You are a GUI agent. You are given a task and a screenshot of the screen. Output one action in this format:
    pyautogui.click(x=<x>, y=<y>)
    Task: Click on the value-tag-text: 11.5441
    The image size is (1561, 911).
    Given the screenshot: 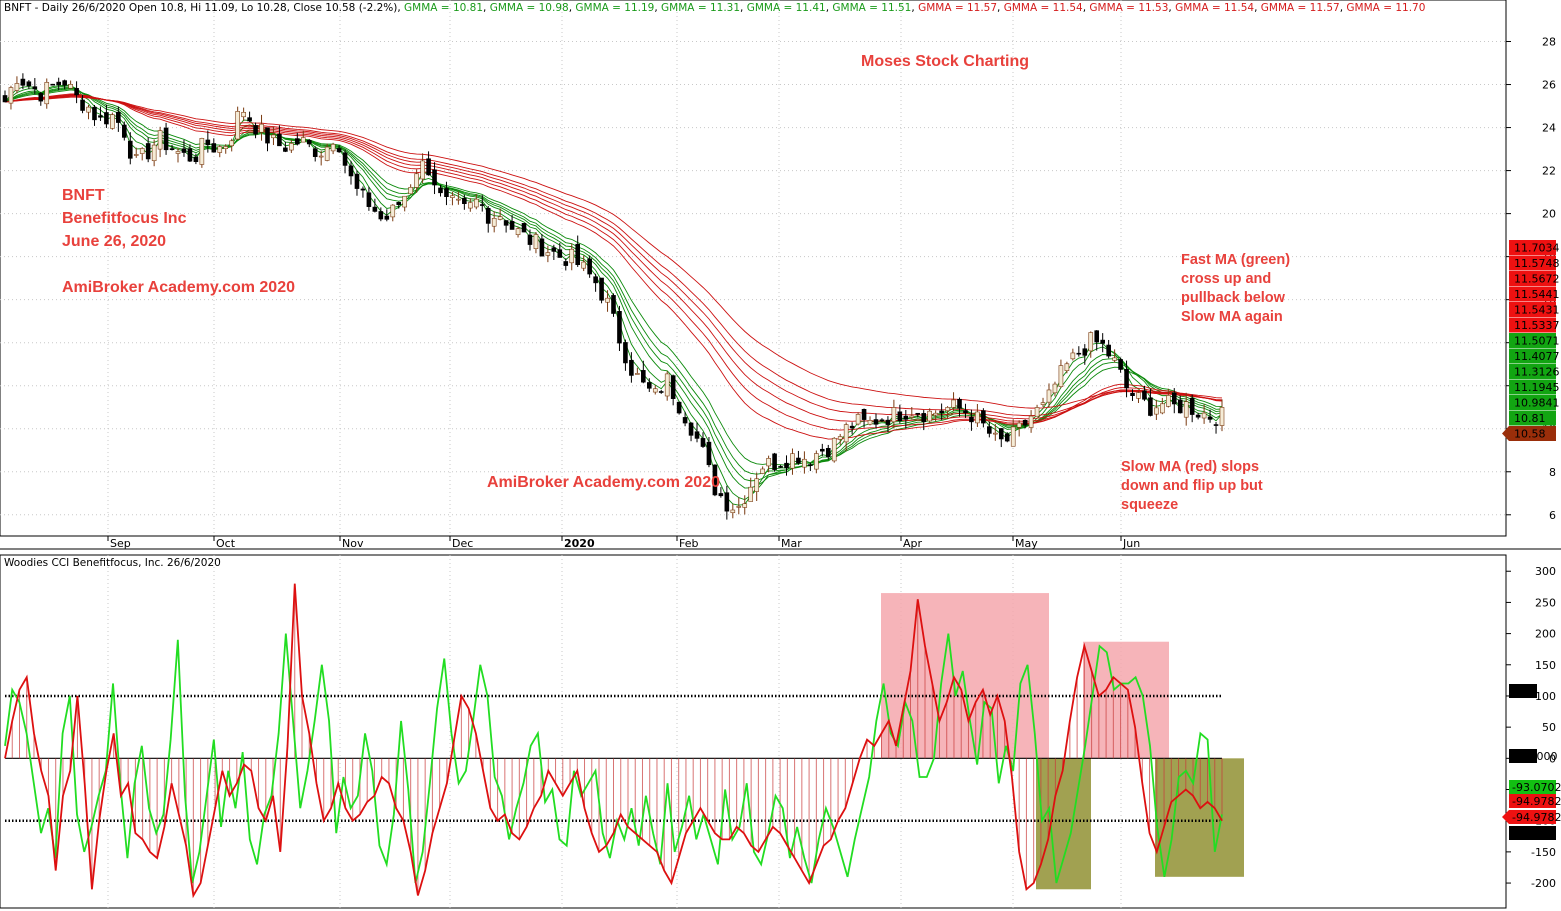 What is the action you would take?
    pyautogui.click(x=1537, y=294)
    